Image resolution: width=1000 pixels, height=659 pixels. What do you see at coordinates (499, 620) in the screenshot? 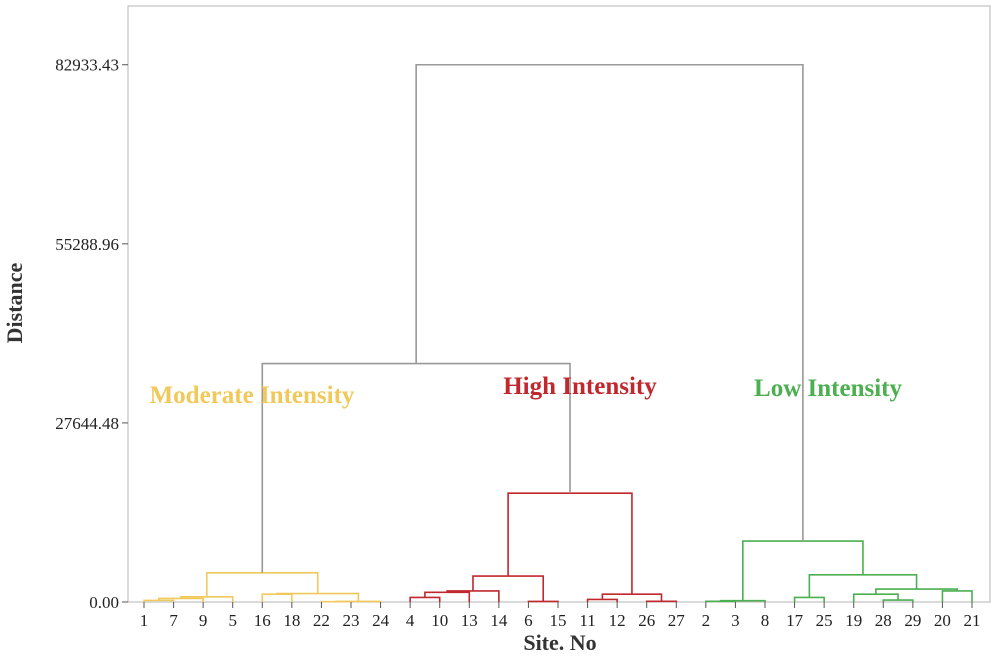
I see `x-tick-label: 14` at bounding box center [499, 620].